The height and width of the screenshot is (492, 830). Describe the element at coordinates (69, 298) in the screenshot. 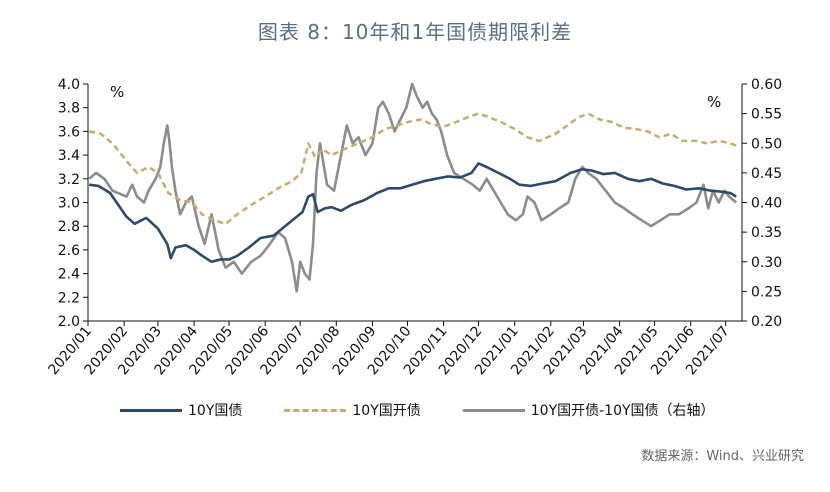

I see `left-tick-label: 2.2` at that location.